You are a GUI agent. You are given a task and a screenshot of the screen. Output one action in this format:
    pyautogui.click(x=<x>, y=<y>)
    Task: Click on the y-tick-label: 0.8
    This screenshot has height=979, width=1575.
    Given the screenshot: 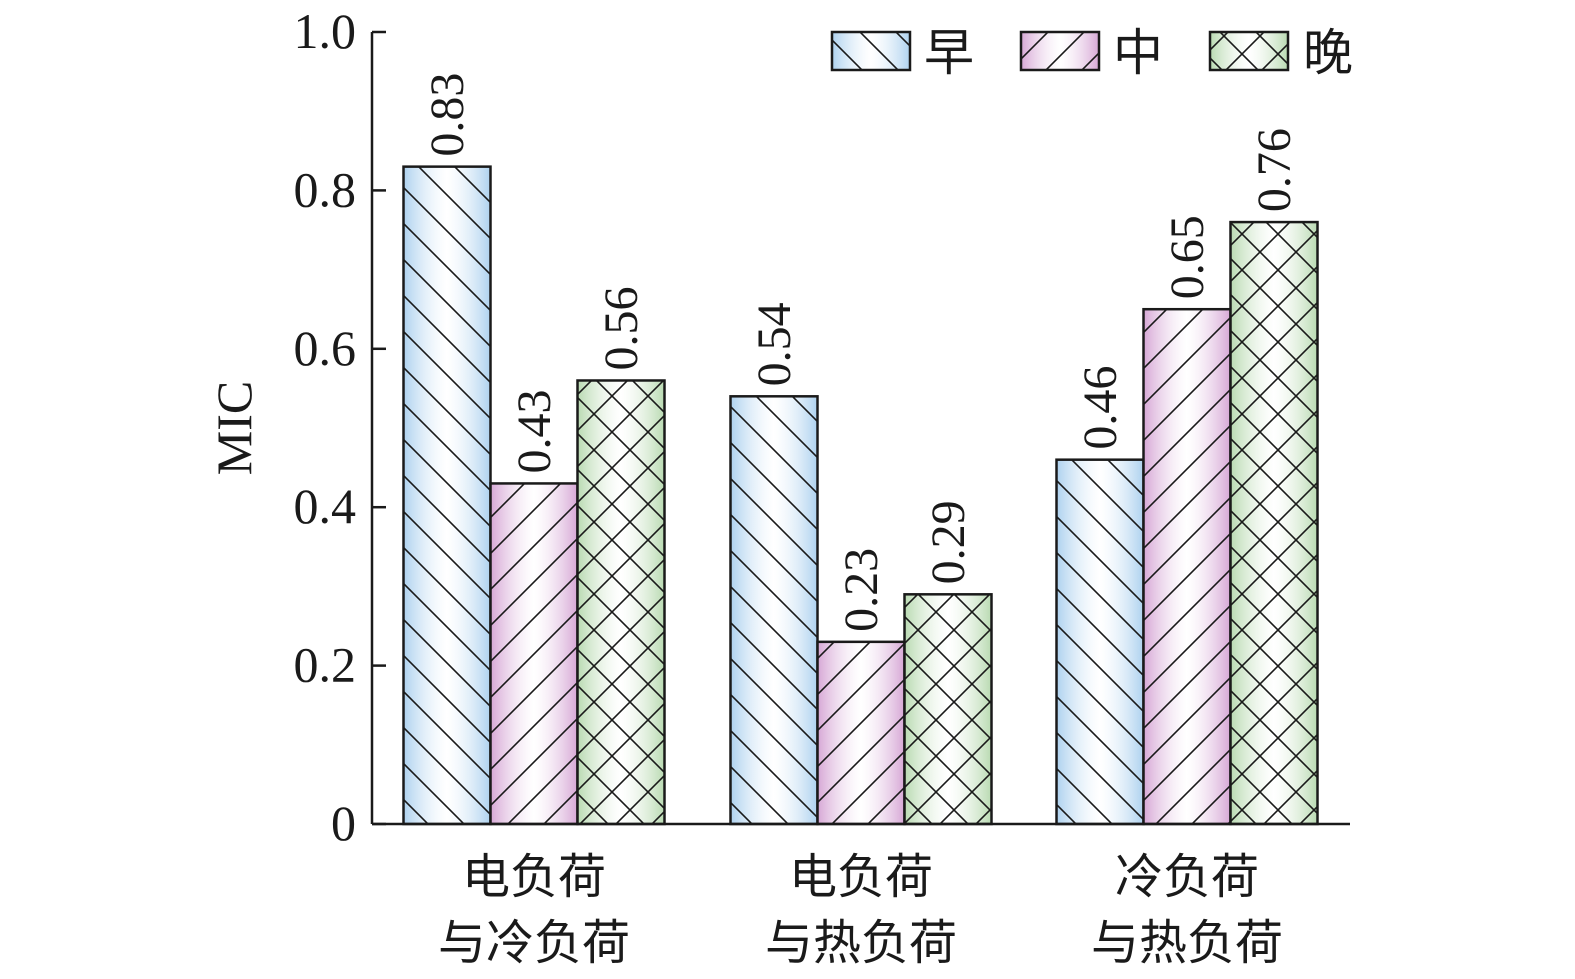 What is the action you would take?
    pyautogui.click(x=325, y=189)
    